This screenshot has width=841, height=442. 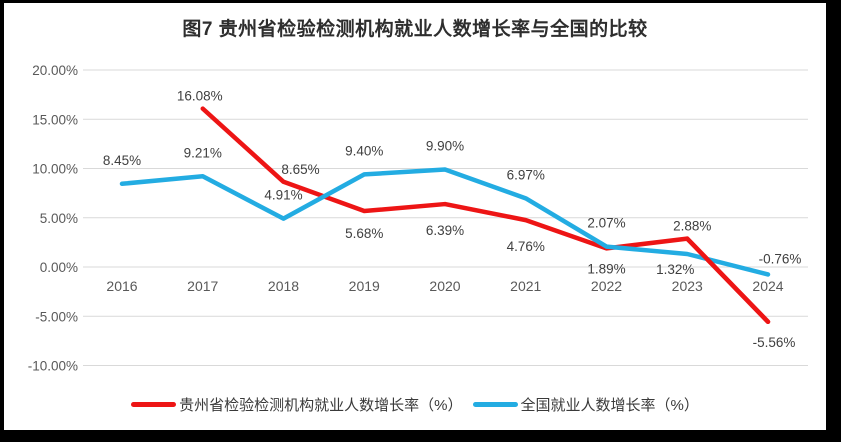 What do you see at coordinates (526, 246) in the screenshot?
I see `data-label: 4.76%` at bounding box center [526, 246].